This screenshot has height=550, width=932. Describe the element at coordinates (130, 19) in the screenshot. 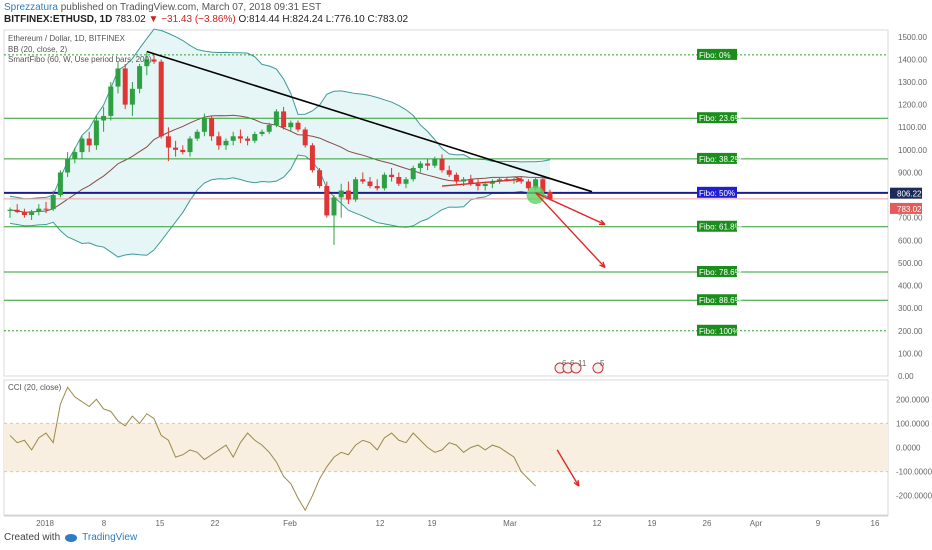

I see `last-price: 783.02` at that location.